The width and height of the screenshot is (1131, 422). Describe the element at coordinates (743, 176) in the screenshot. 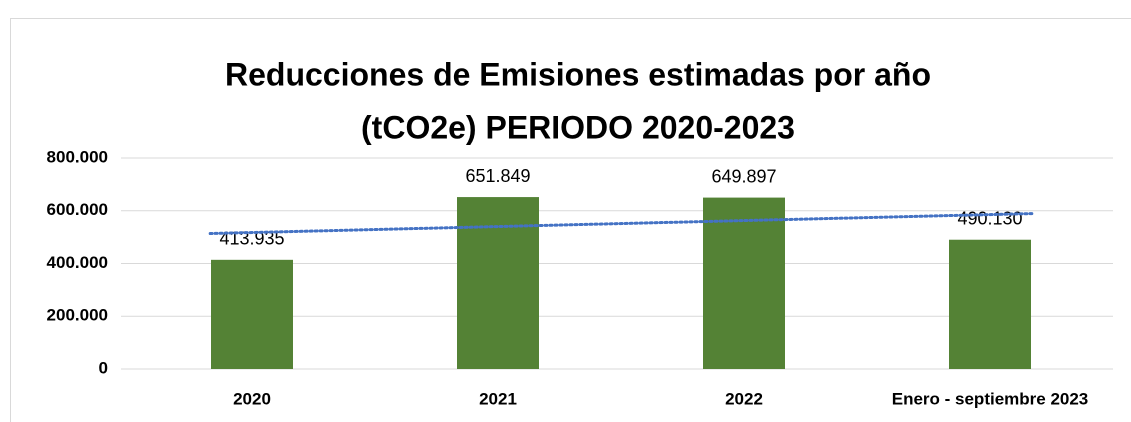

I see `data-label: 649.897` at that location.